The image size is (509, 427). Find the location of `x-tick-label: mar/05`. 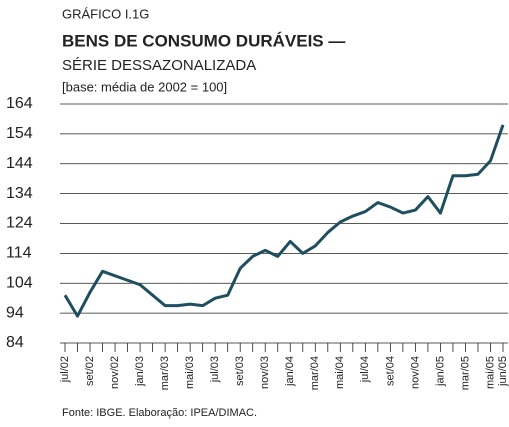

x-tick-label: mar/05 is located at coordinates (465, 373).